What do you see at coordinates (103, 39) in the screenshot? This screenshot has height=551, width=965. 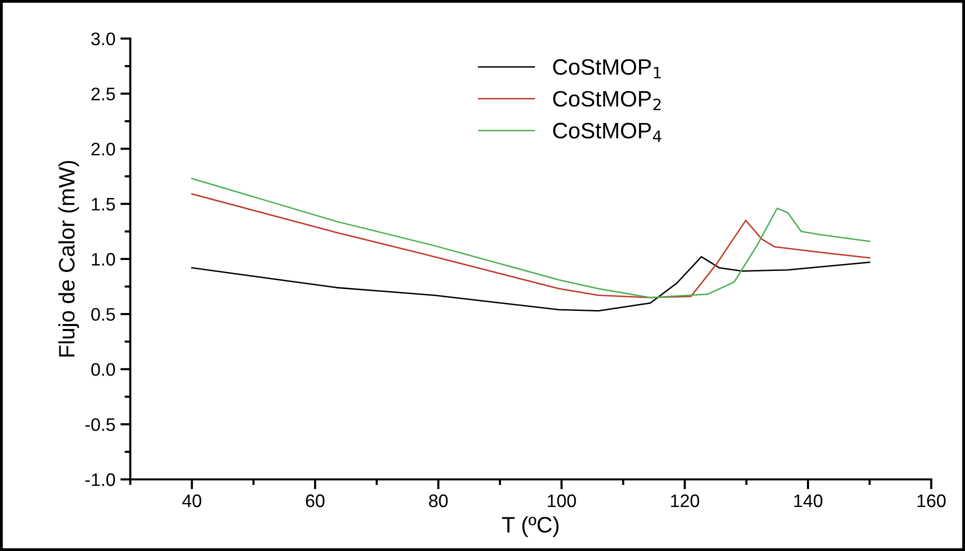 I see `y-tick-label: 3.0` at bounding box center [103, 39].